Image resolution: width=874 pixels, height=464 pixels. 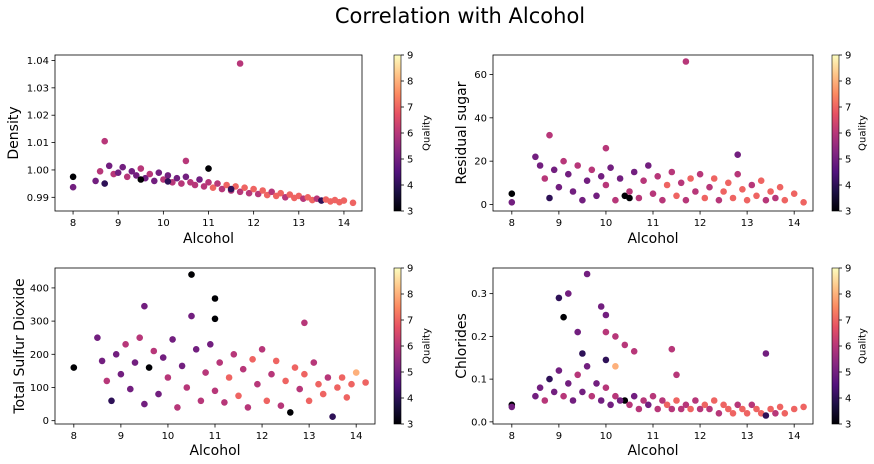 What do you see at coordinates (397, 346) in the screenshot?
I see `colorbar-gradient` at bounding box center [397, 346].